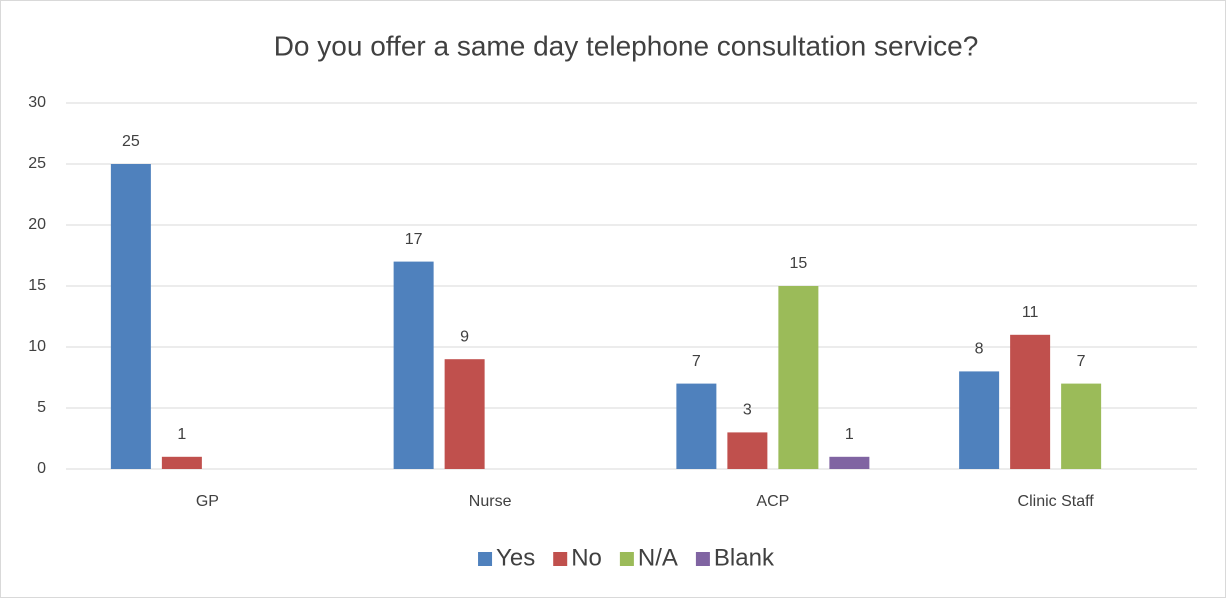  What do you see at coordinates (747, 410) in the screenshot?
I see `data-label: 3` at bounding box center [747, 410].